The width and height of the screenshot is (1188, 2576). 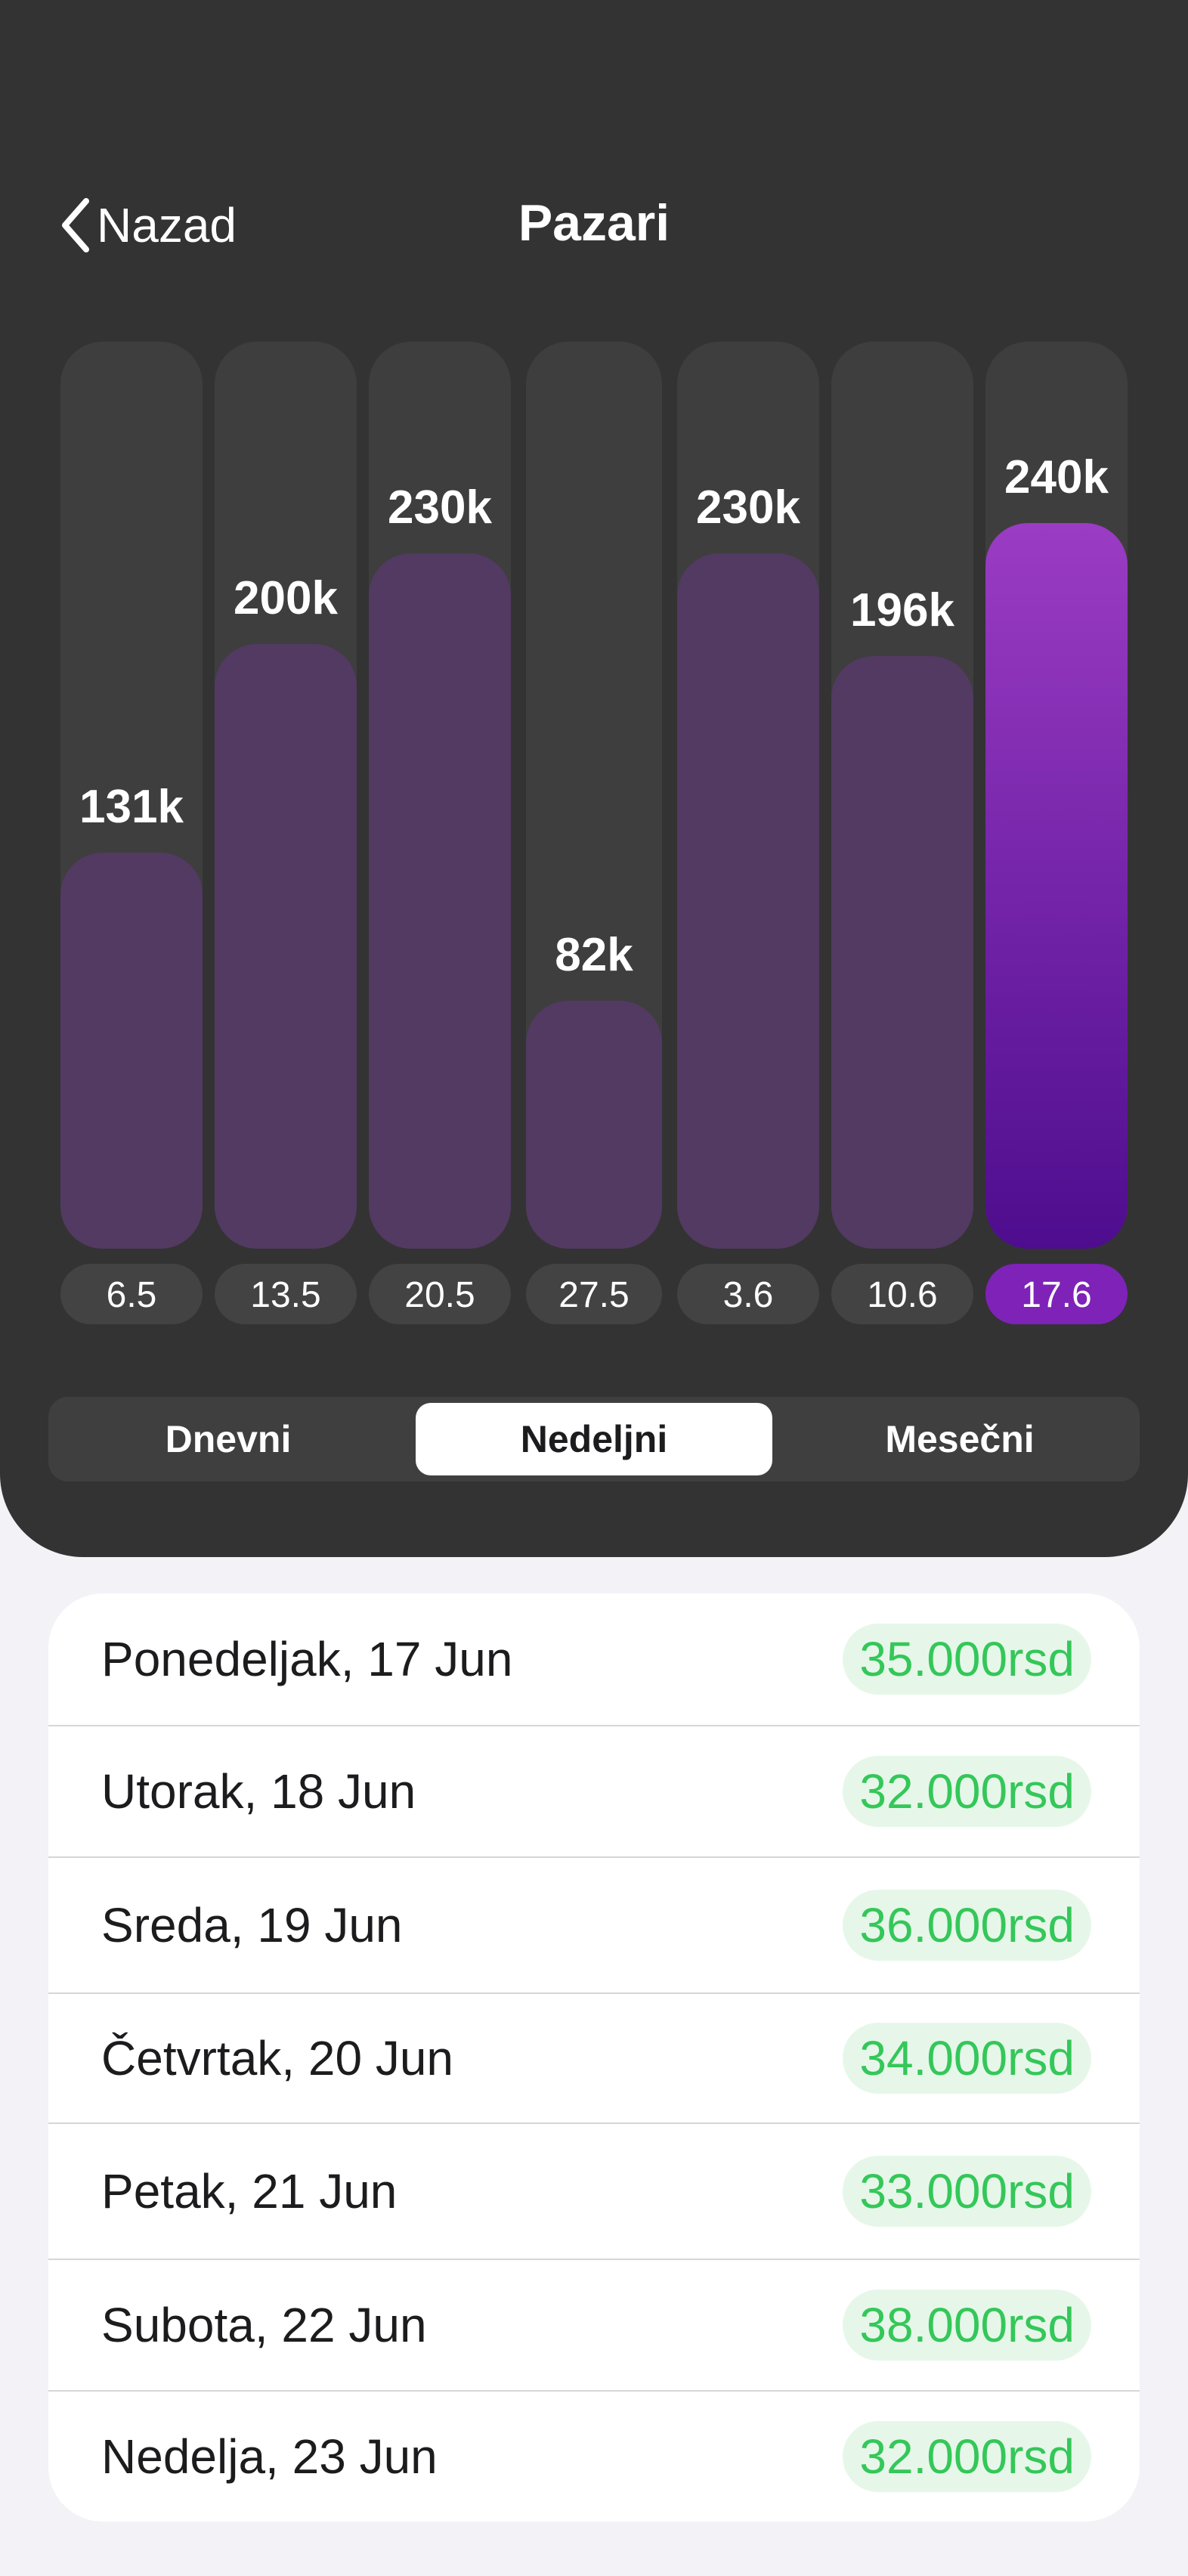 I want to click on list-item: Četvrtak, 20 Jun 34.000rsd, so click(x=594, y=2058).